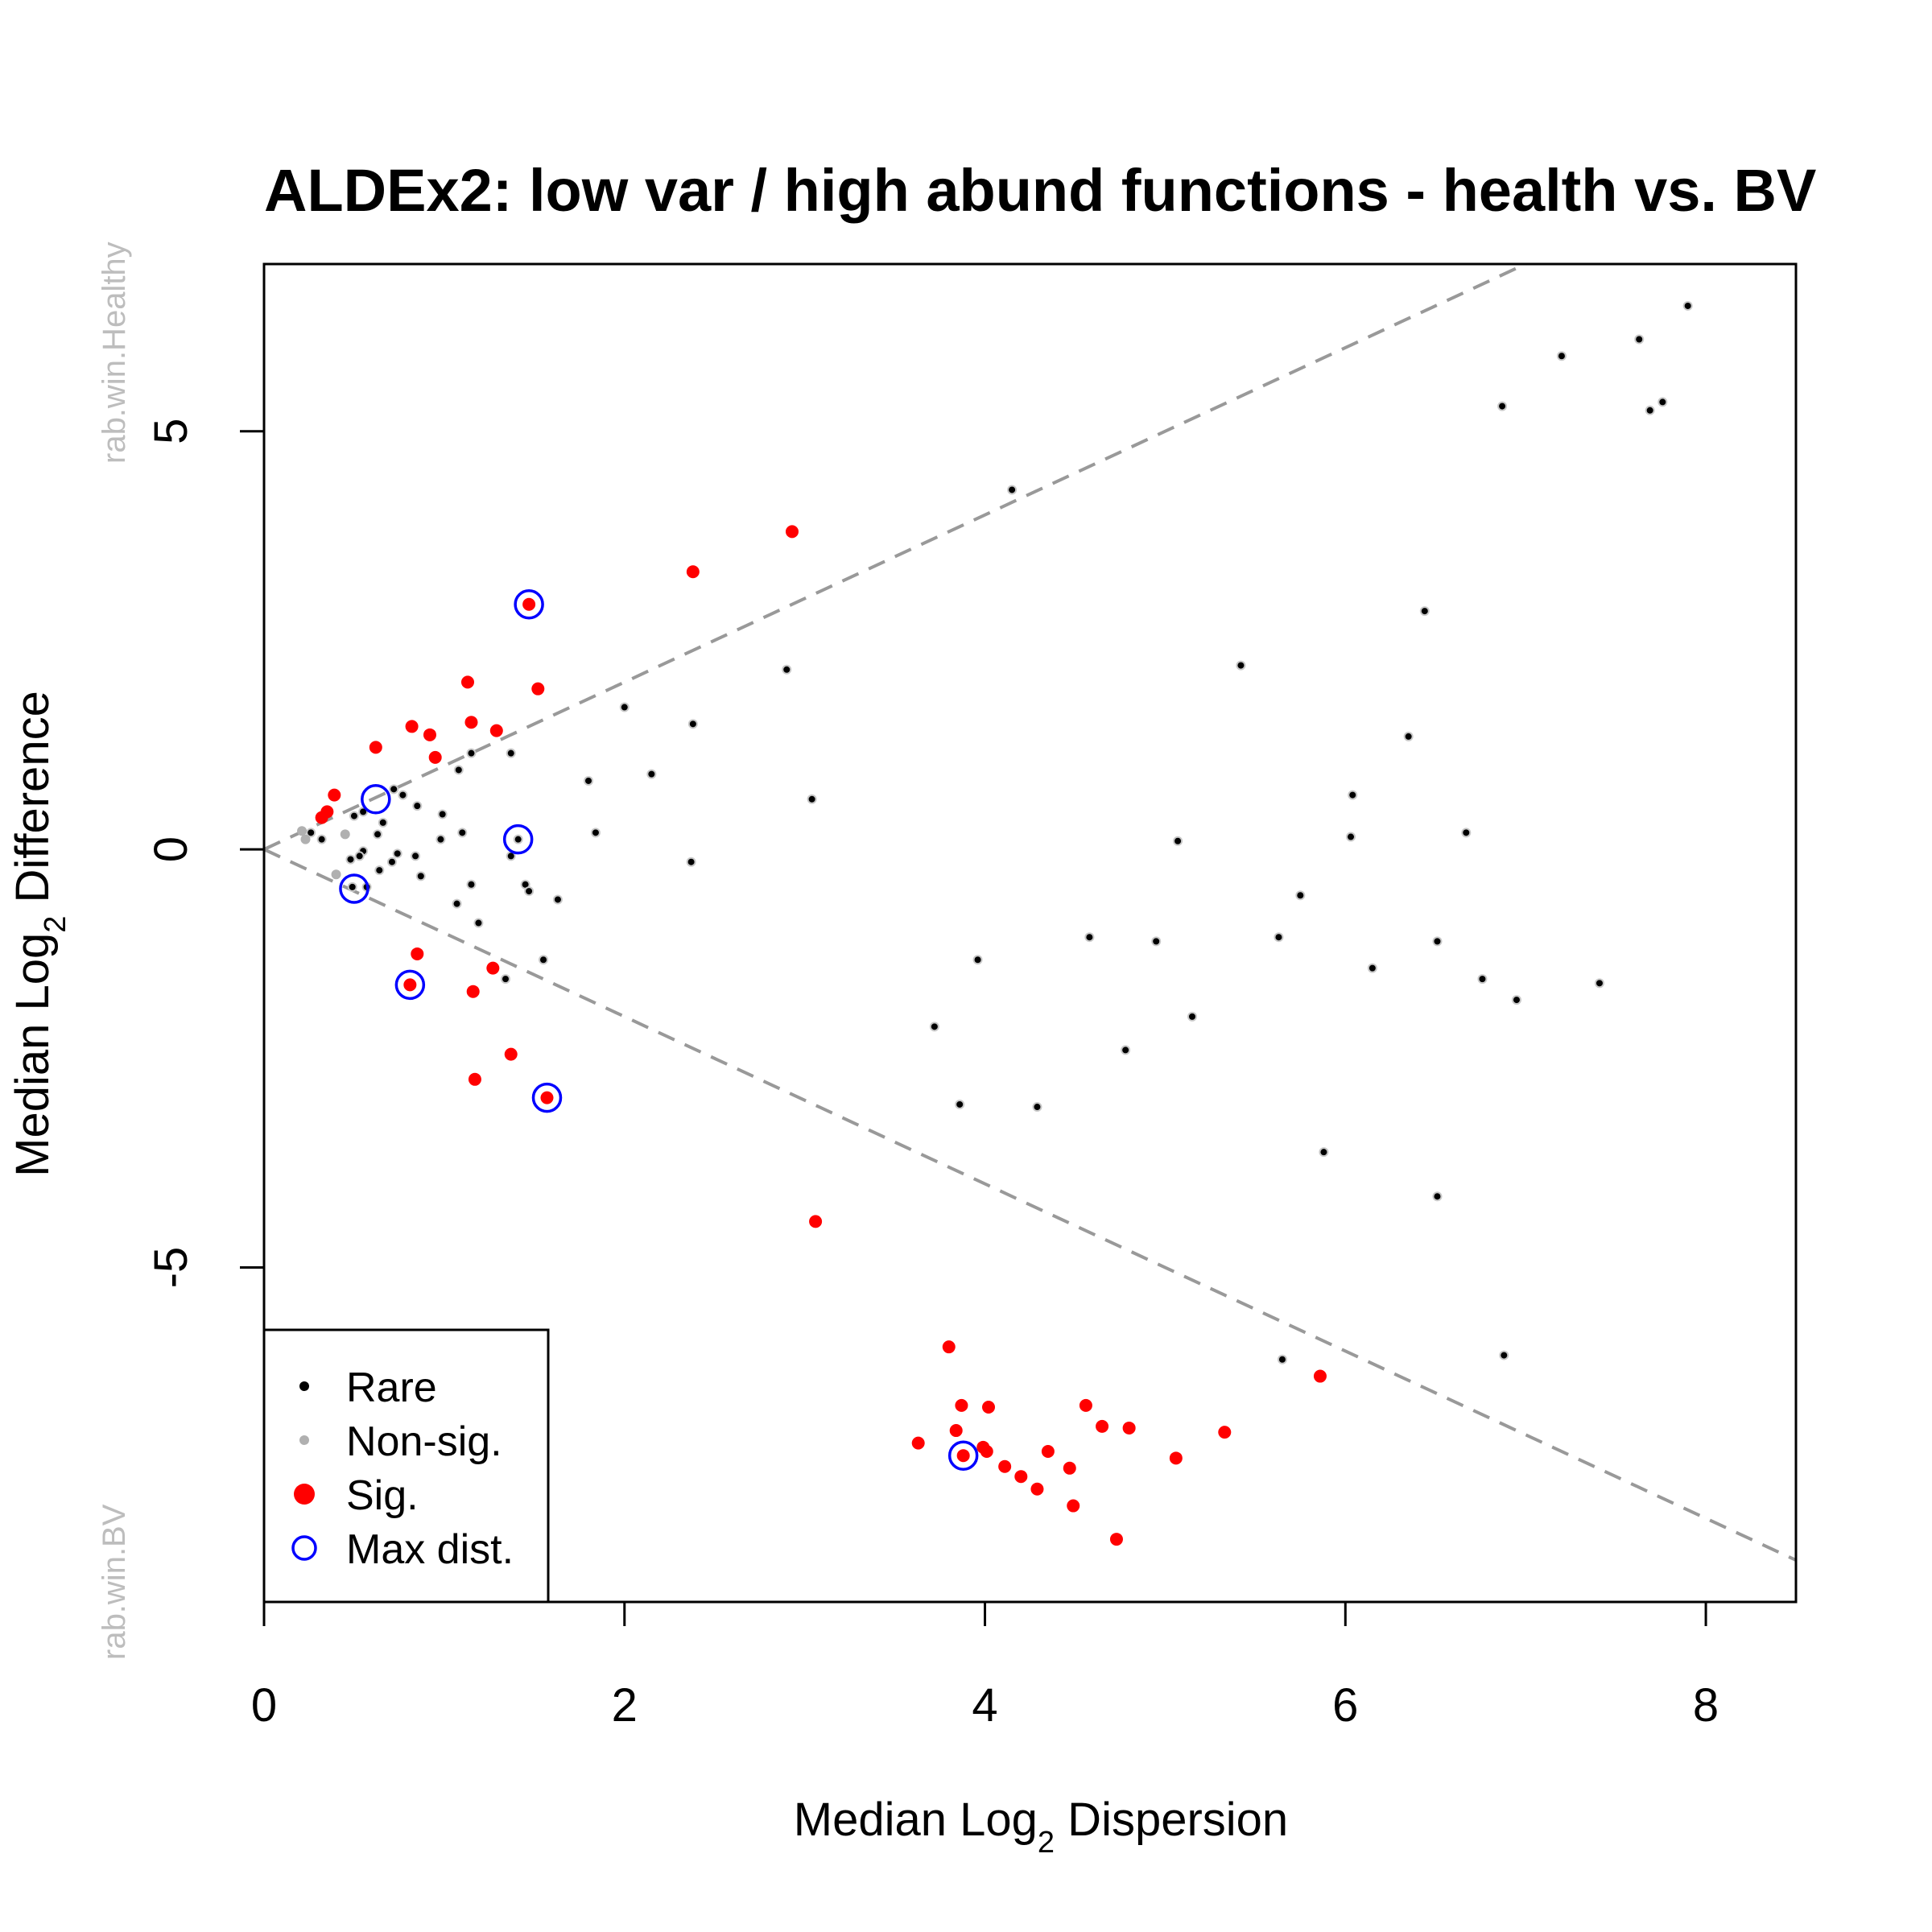 The height and width of the screenshot is (1932, 1932). Describe the element at coordinates (1345, 1705) in the screenshot. I see `x-tick-label: 6` at that location.